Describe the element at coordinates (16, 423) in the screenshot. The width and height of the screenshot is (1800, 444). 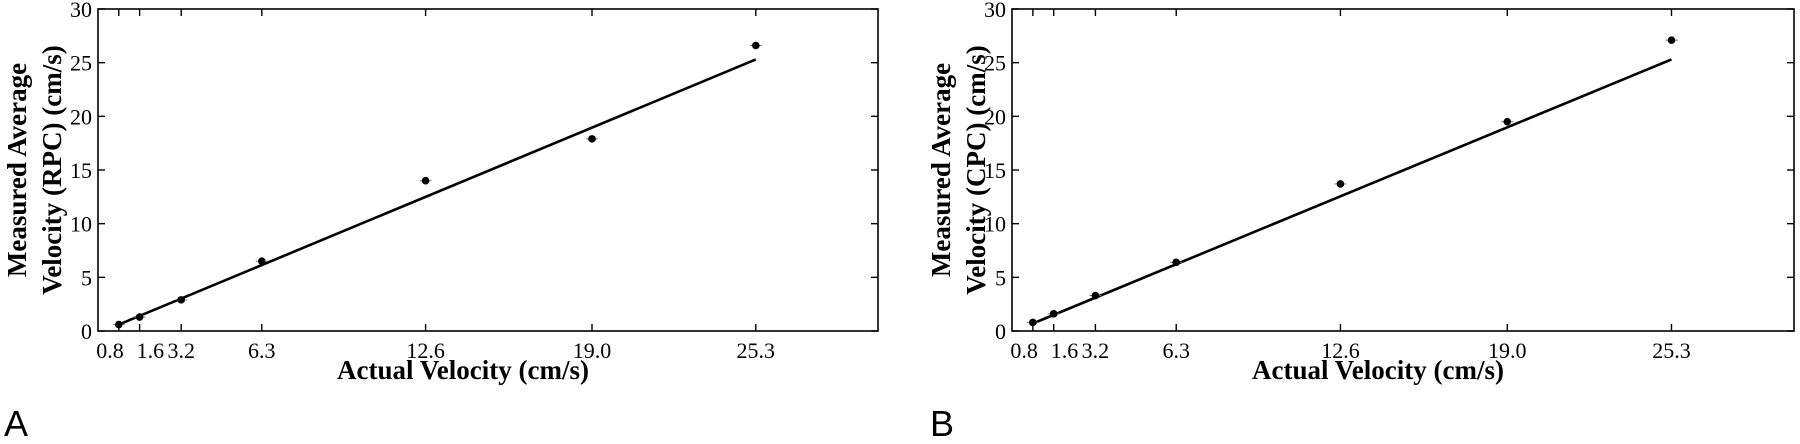
I see `panel-letter-a: A` at that location.